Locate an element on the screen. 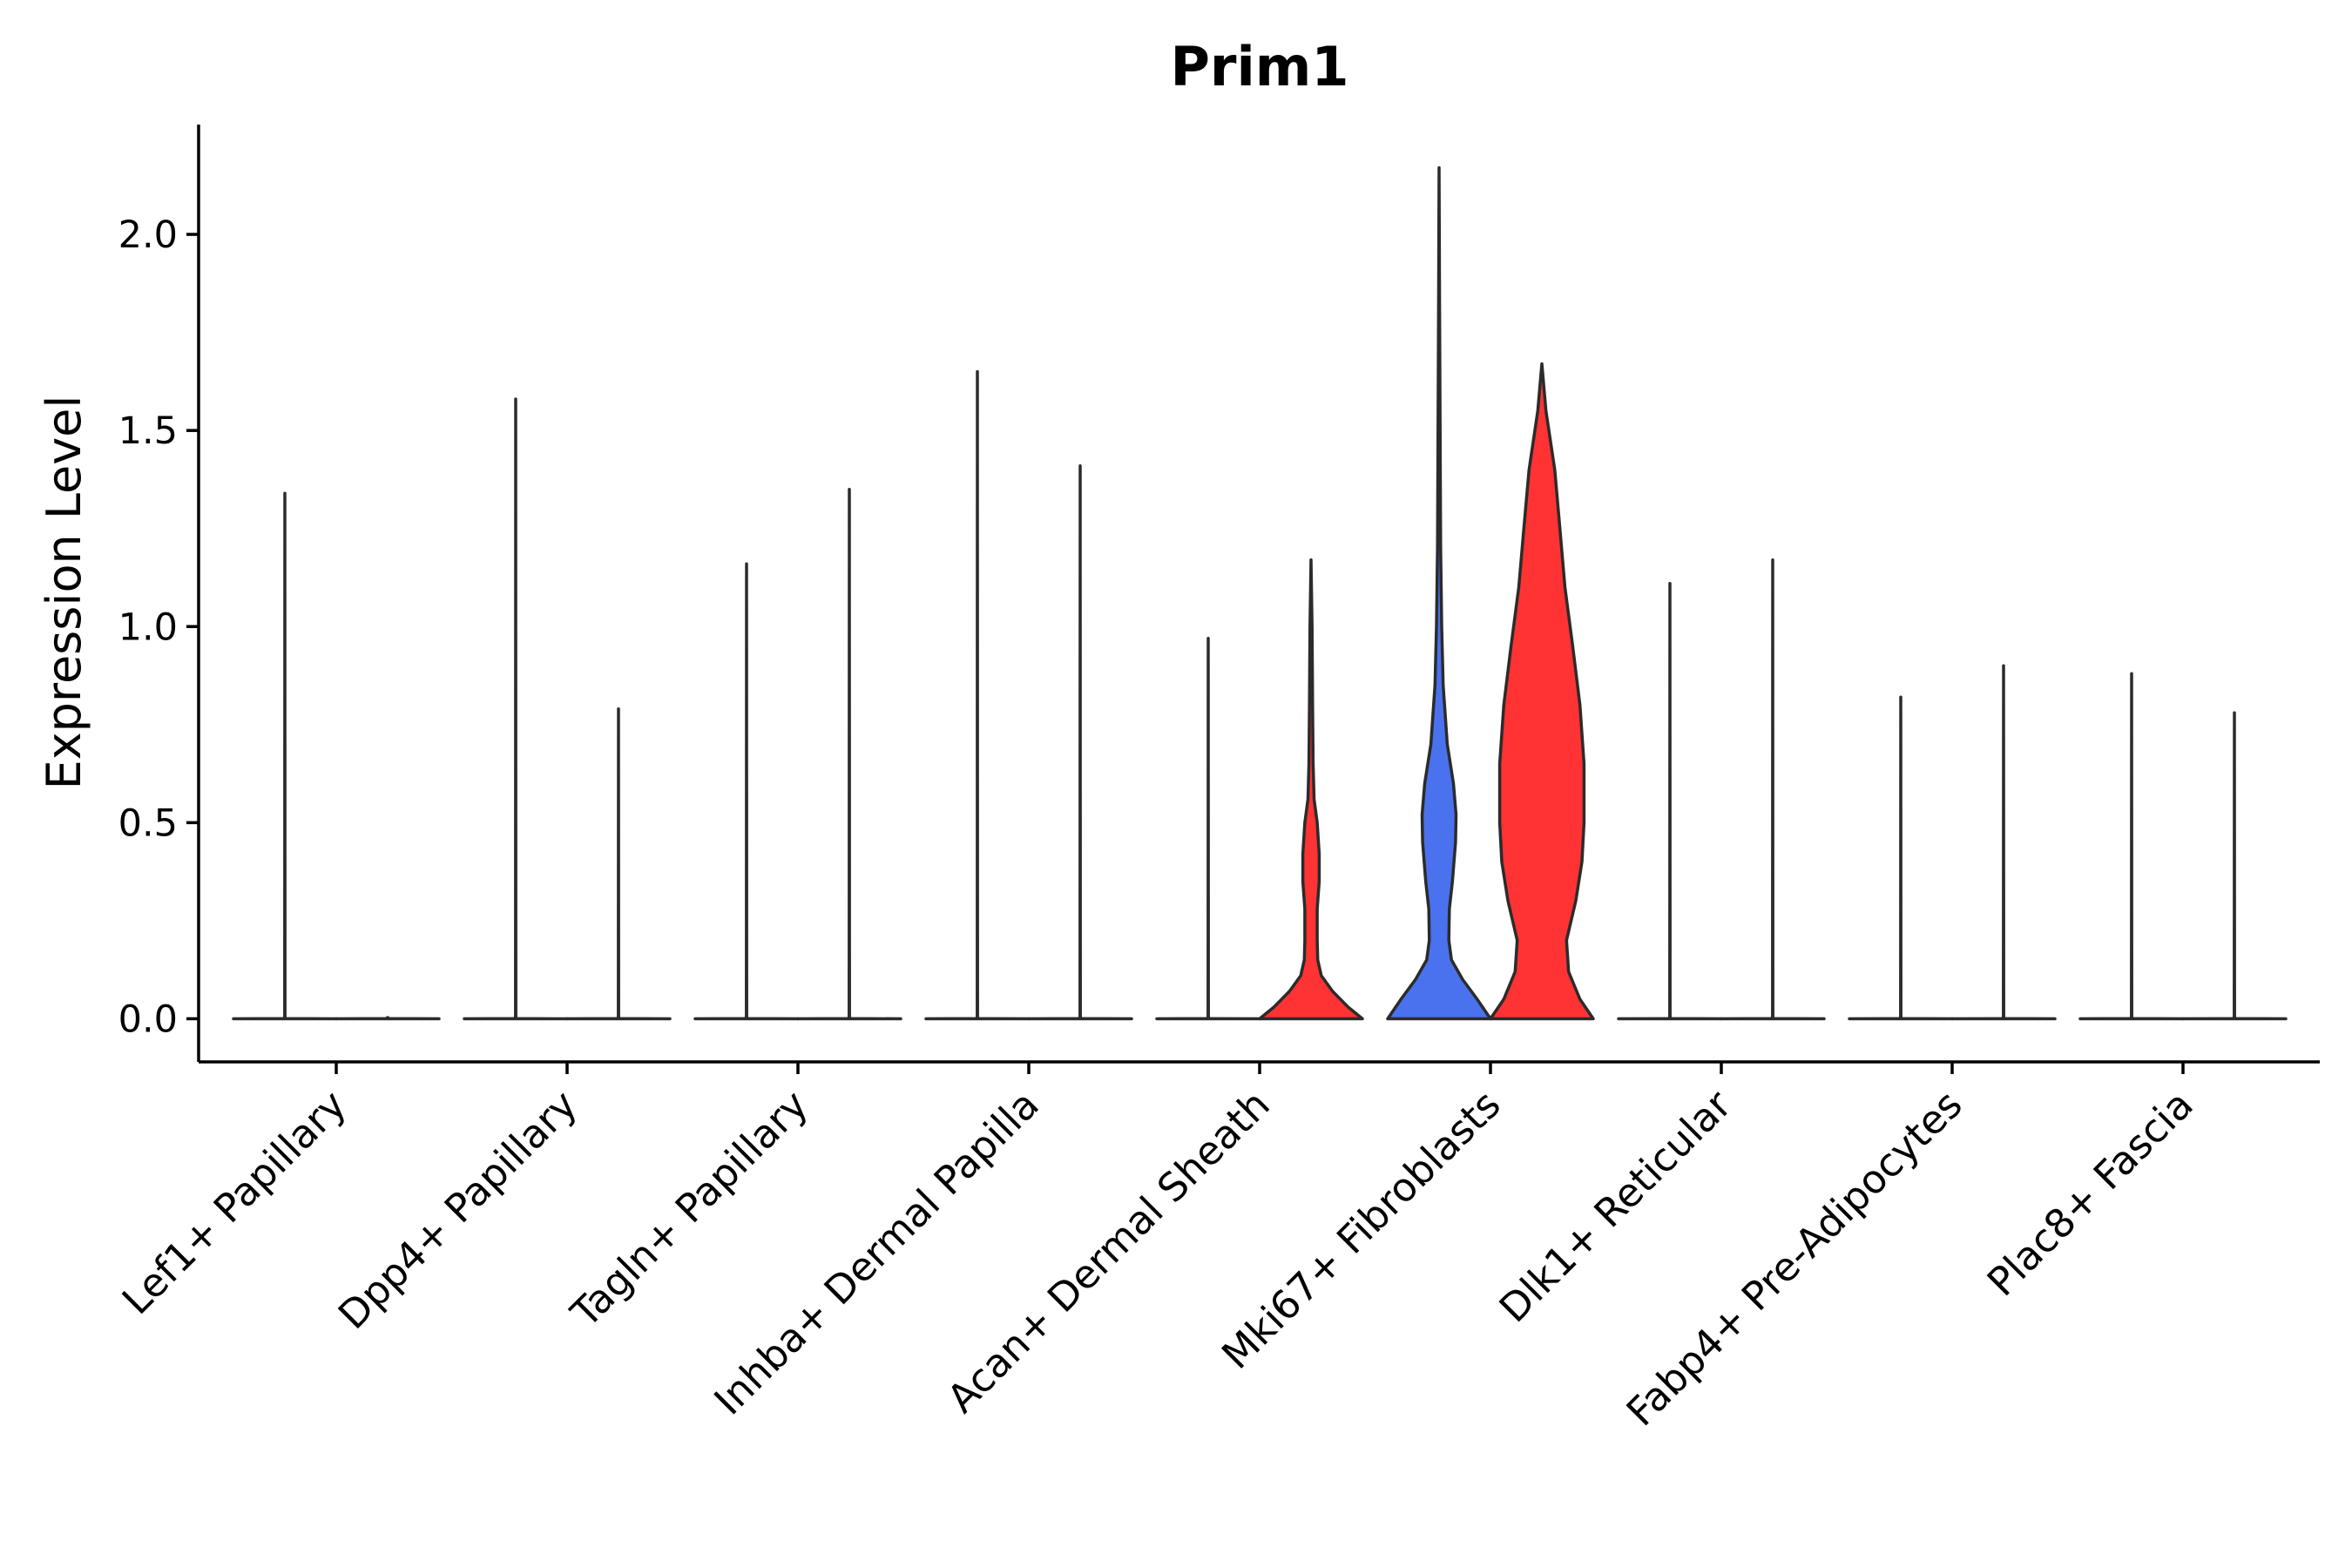 The image size is (2352, 1568). y-tick-label: 2.0 is located at coordinates (148, 235).